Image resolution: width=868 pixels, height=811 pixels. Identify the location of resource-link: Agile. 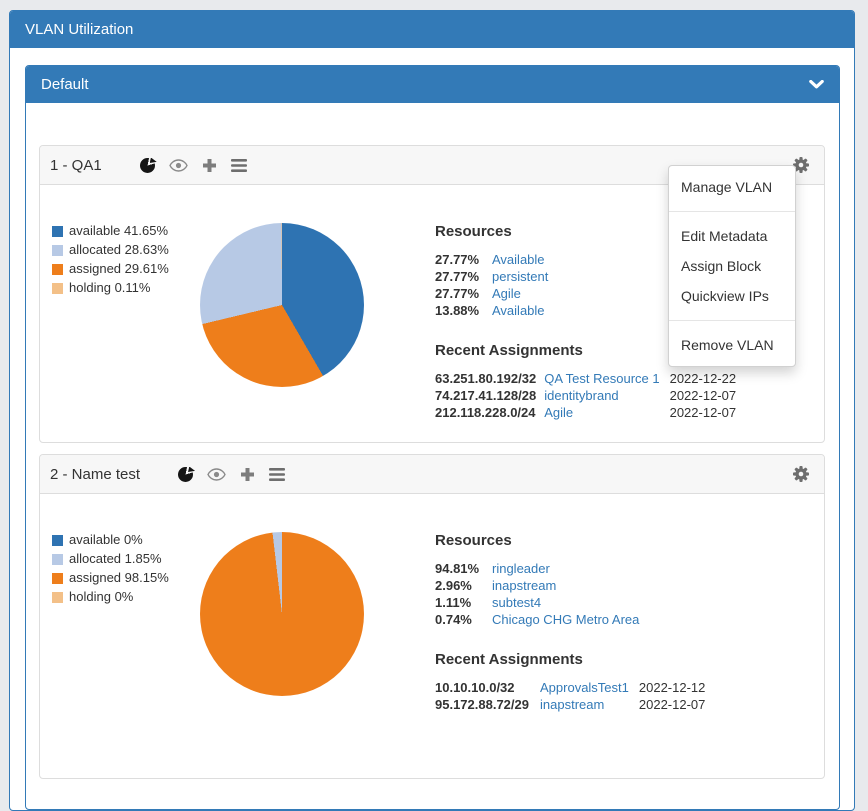
(506, 293).